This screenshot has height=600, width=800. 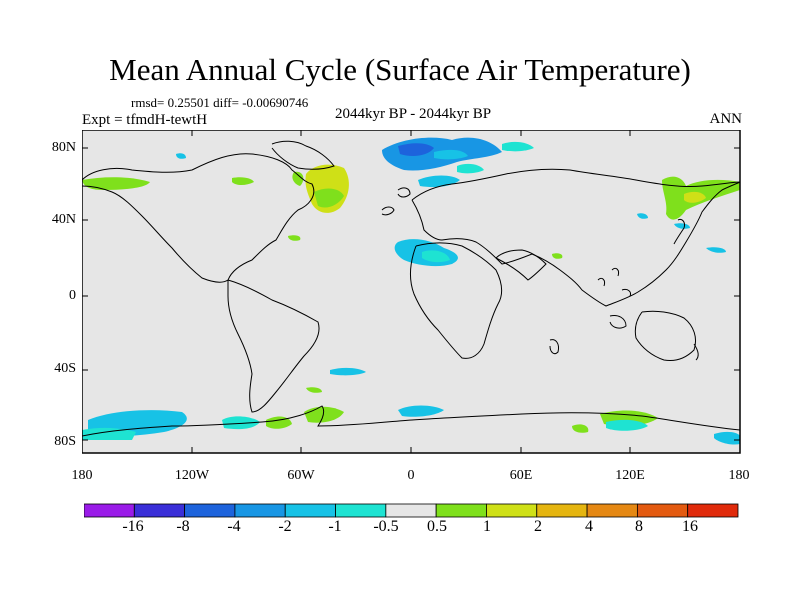 I want to click on colorbar-label: 2, so click(x=538, y=526).